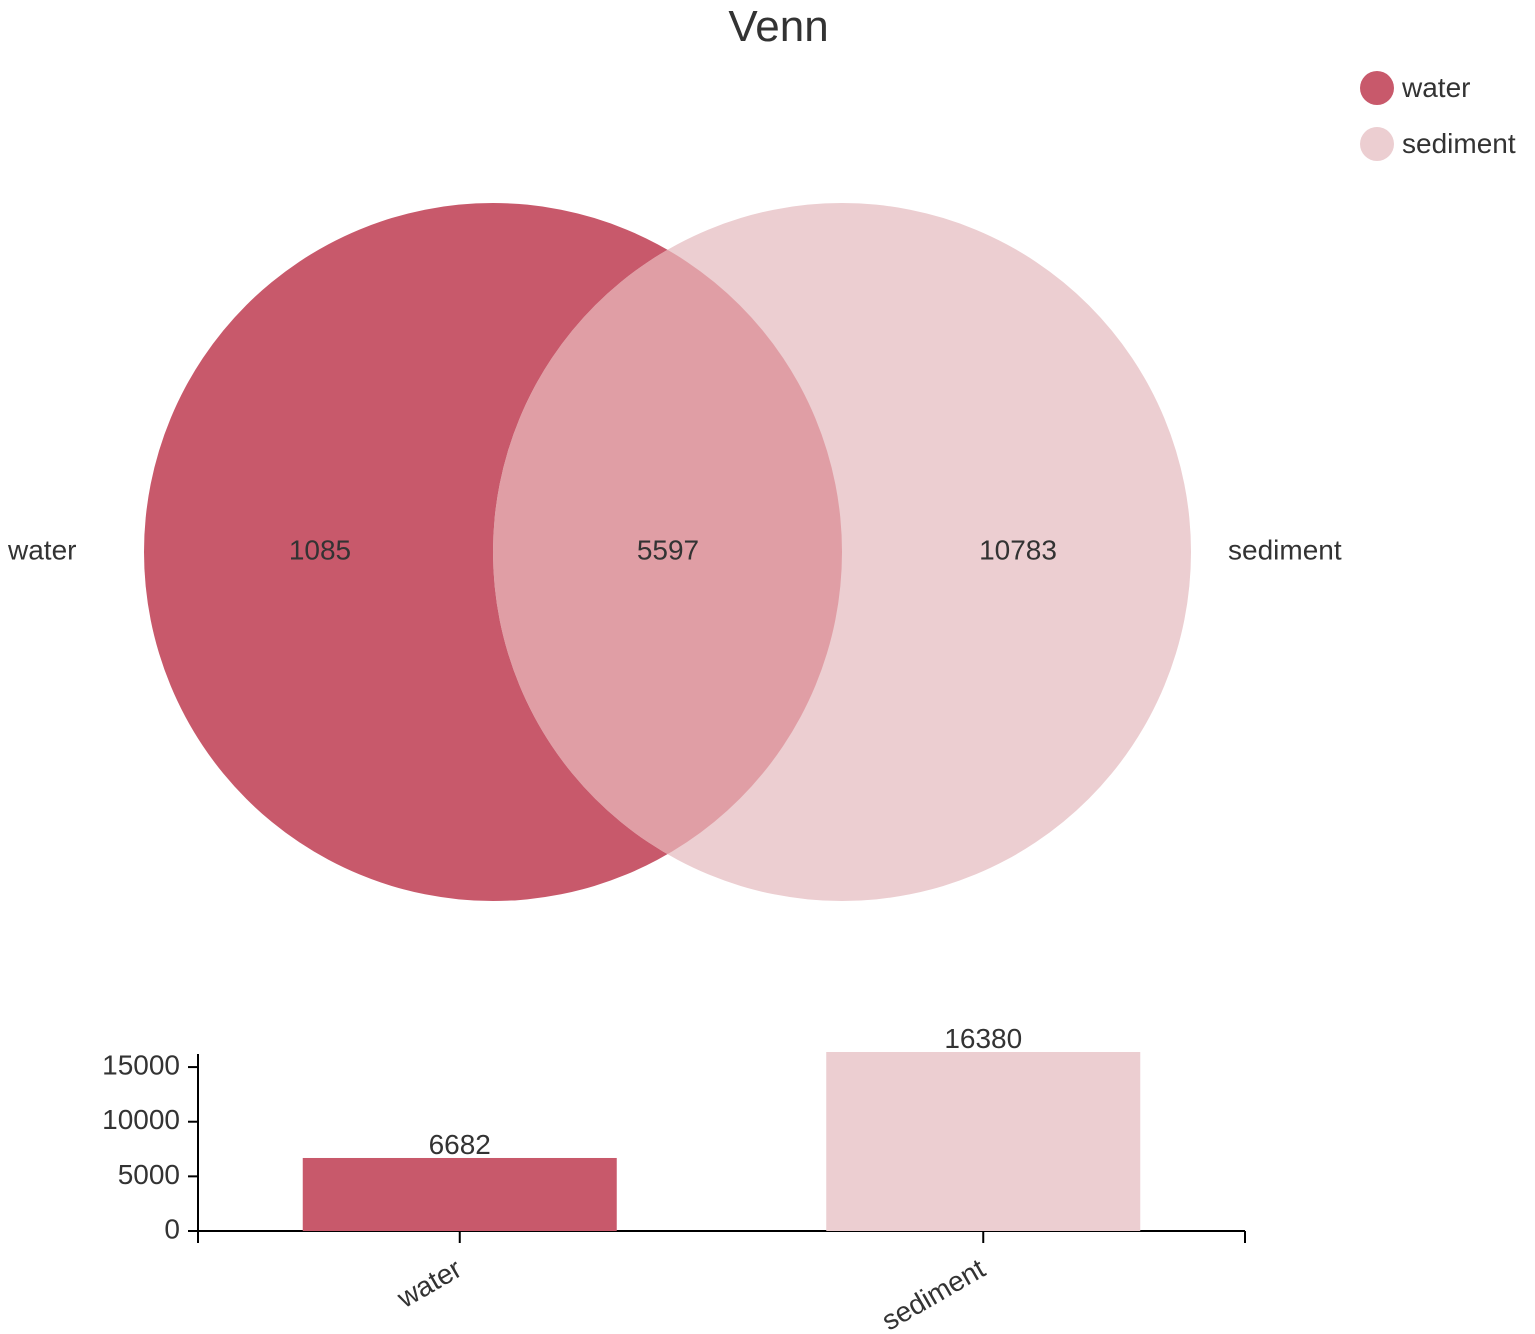 The image size is (1535, 1334). What do you see at coordinates (141, 1064) in the screenshot?
I see `y-tick-label: 15000` at bounding box center [141, 1064].